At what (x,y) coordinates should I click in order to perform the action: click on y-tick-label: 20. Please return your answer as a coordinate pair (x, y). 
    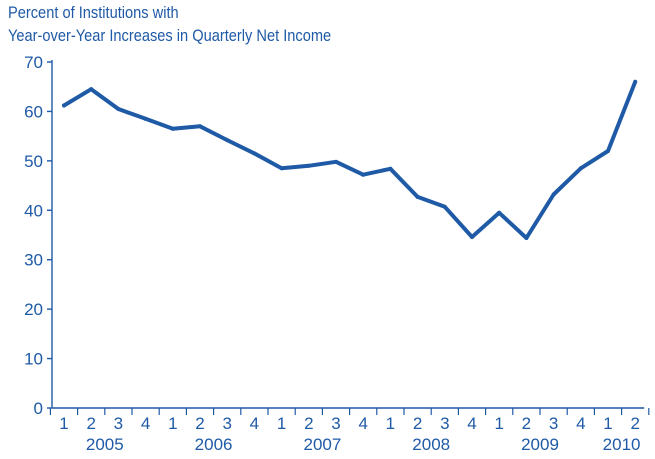
    Looking at the image, I should click on (33, 309).